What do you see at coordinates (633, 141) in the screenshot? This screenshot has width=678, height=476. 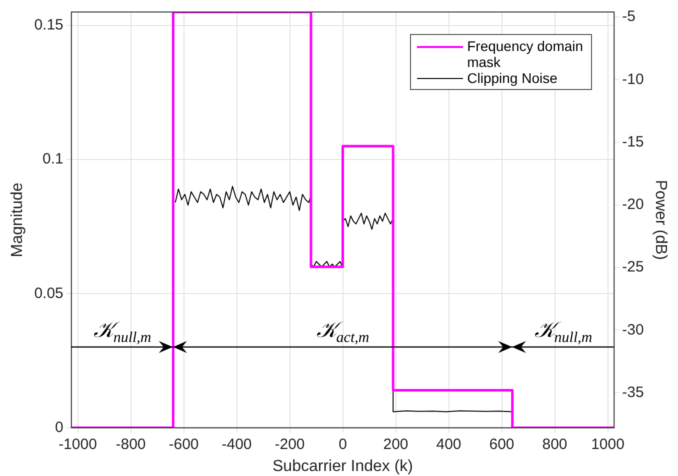 I see `y2-tick-label: -15` at bounding box center [633, 141].